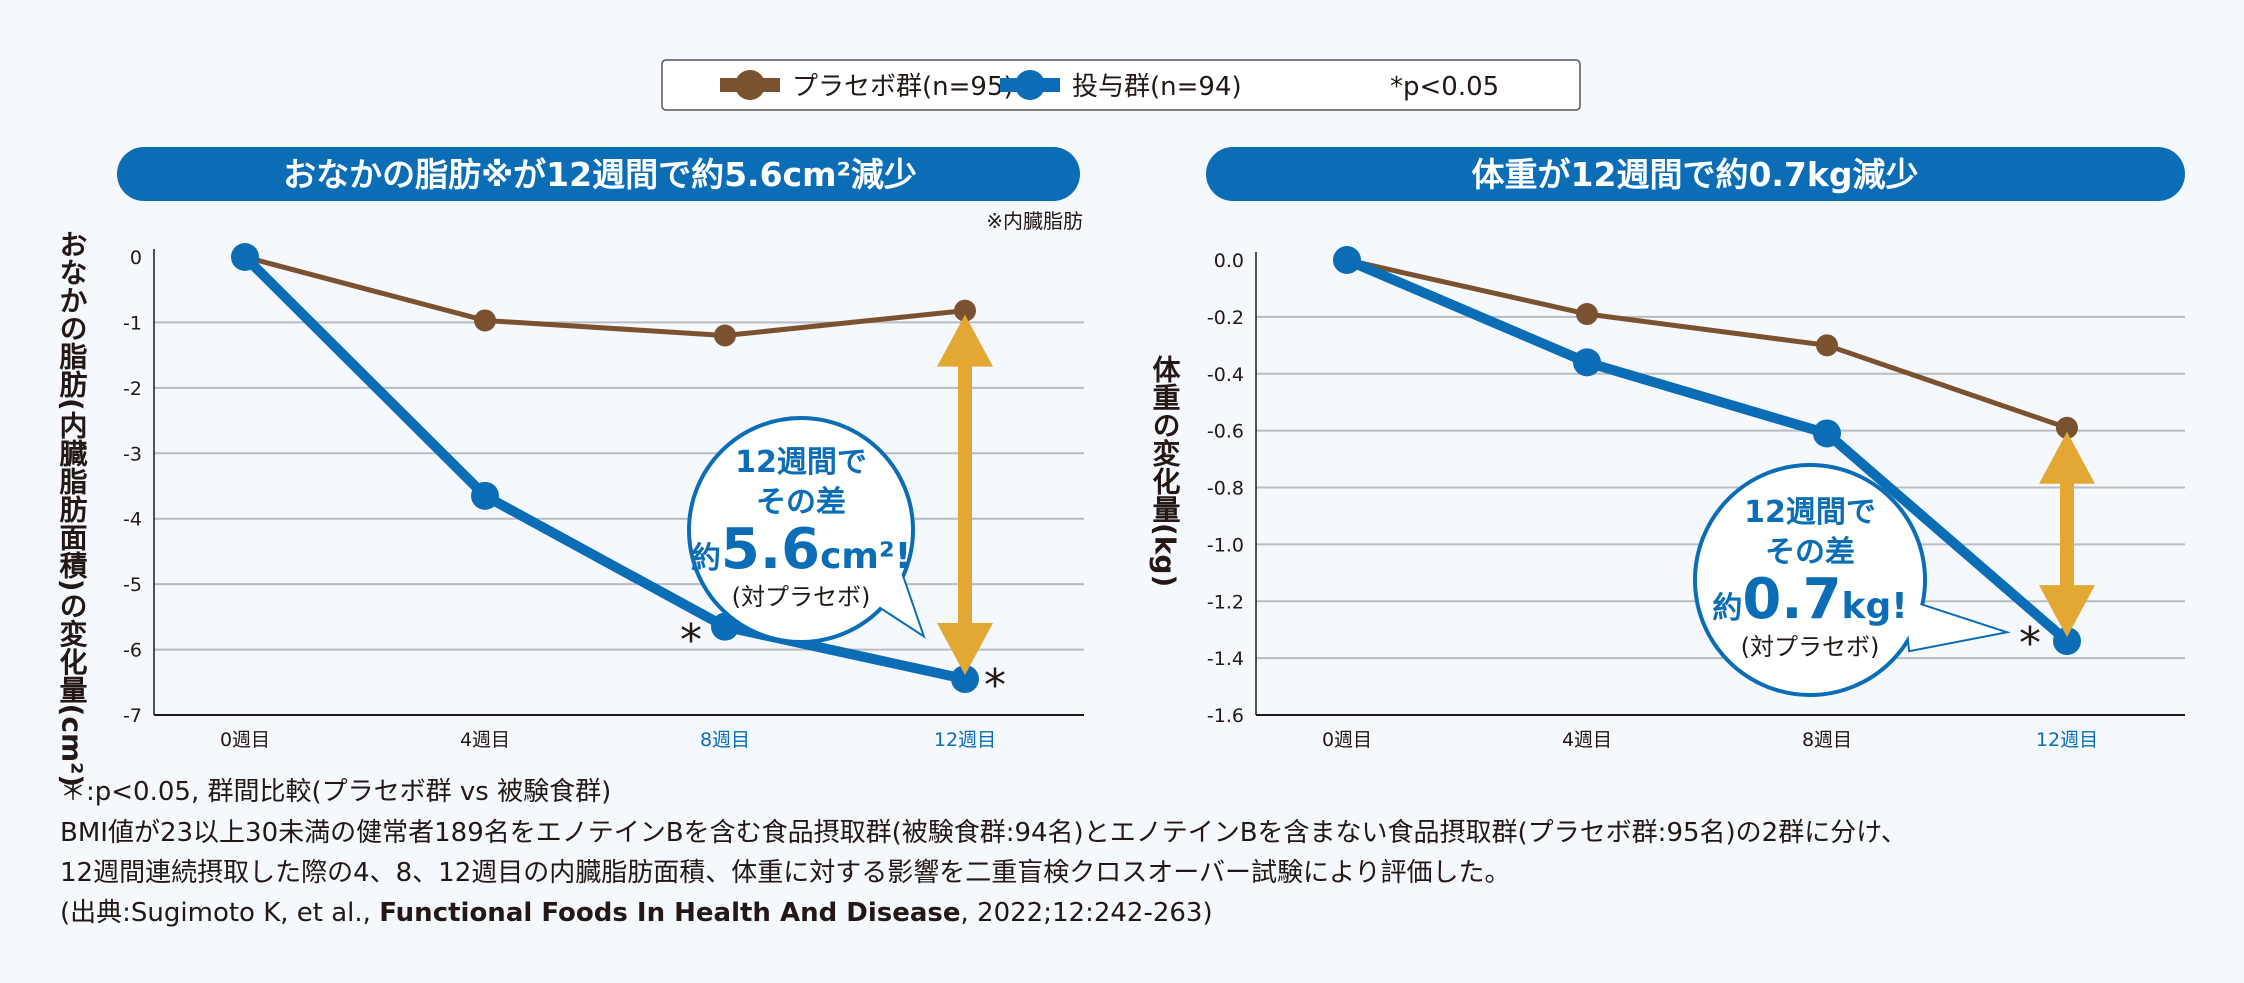 This screenshot has width=2244, height=983. Describe the element at coordinates (1165, 471) in the screenshot. I see `y-axis-title: 体重の変化量(kg)` at that location.